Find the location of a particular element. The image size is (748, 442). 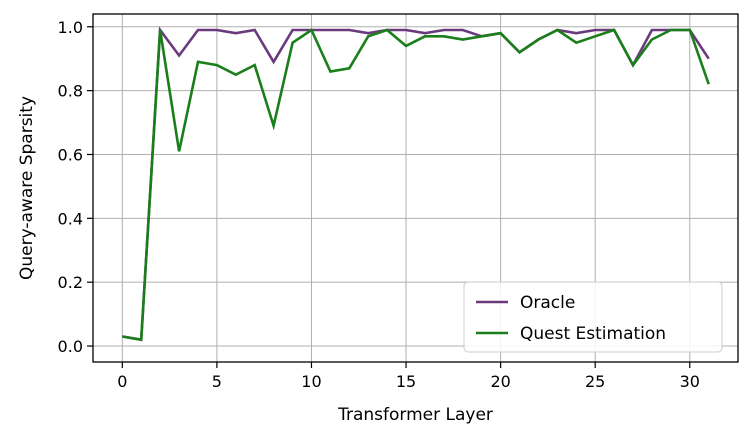

x-tick-label: 30 is located at coordinates (690, 381).